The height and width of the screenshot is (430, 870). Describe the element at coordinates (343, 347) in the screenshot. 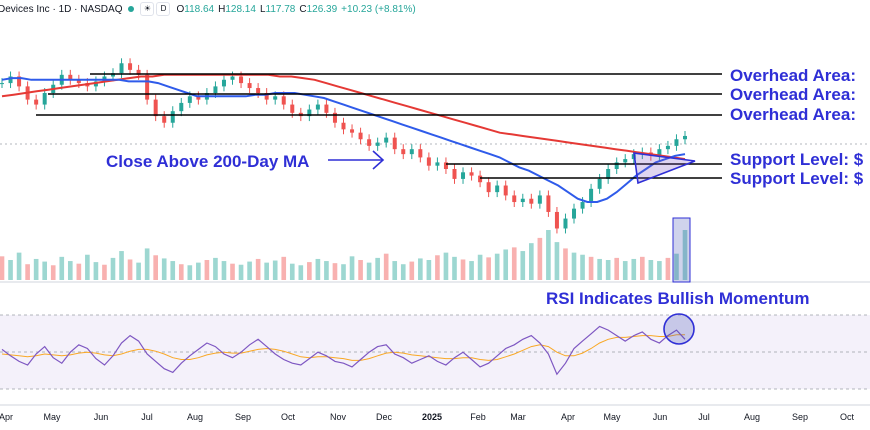

I see `rsi-ma-line` at that location.